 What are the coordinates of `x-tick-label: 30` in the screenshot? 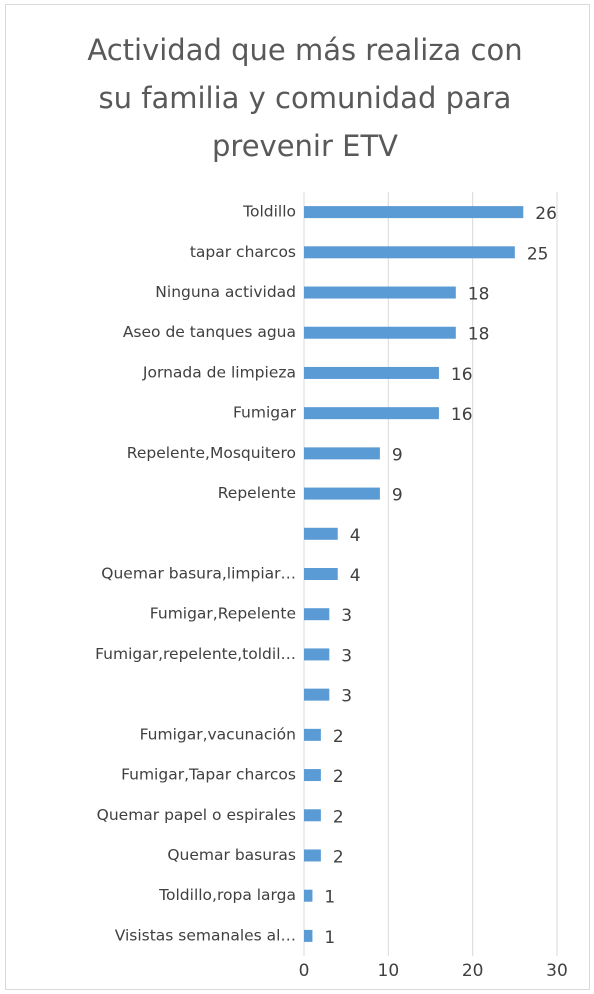 It's located at (557, 971).